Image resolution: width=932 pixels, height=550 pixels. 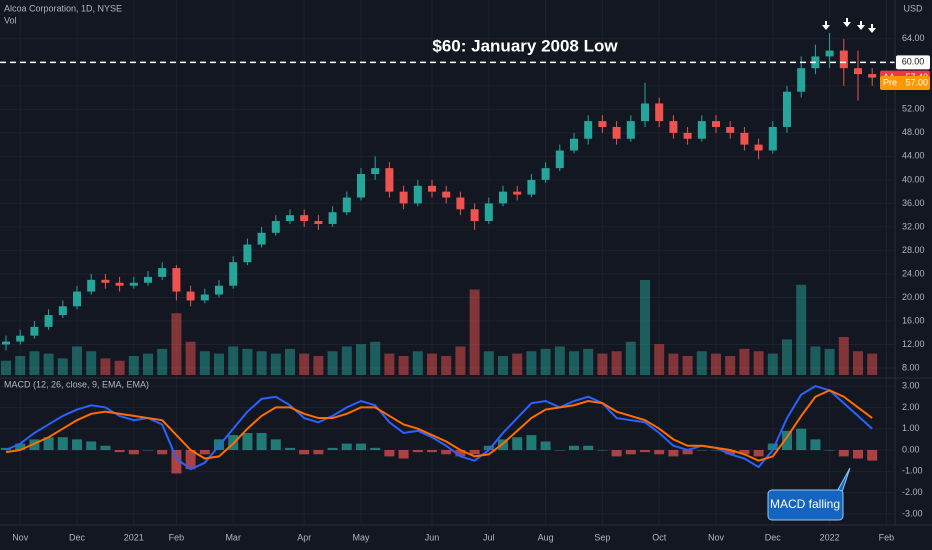 I want to click on level-label: 60.00, so click(x=913, y=62).